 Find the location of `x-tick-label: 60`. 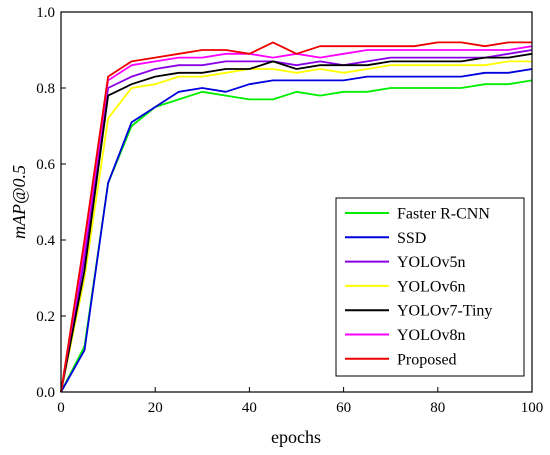

x-tick-label: 60 is located at coordinates (343, 408).